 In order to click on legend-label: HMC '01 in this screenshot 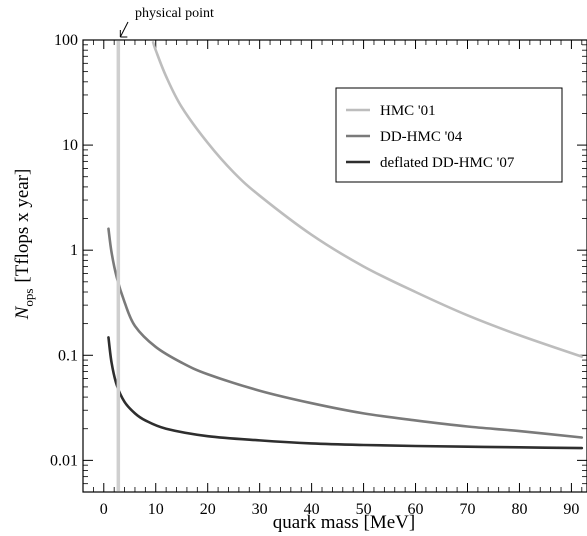, I will do `click(408, 111)`.